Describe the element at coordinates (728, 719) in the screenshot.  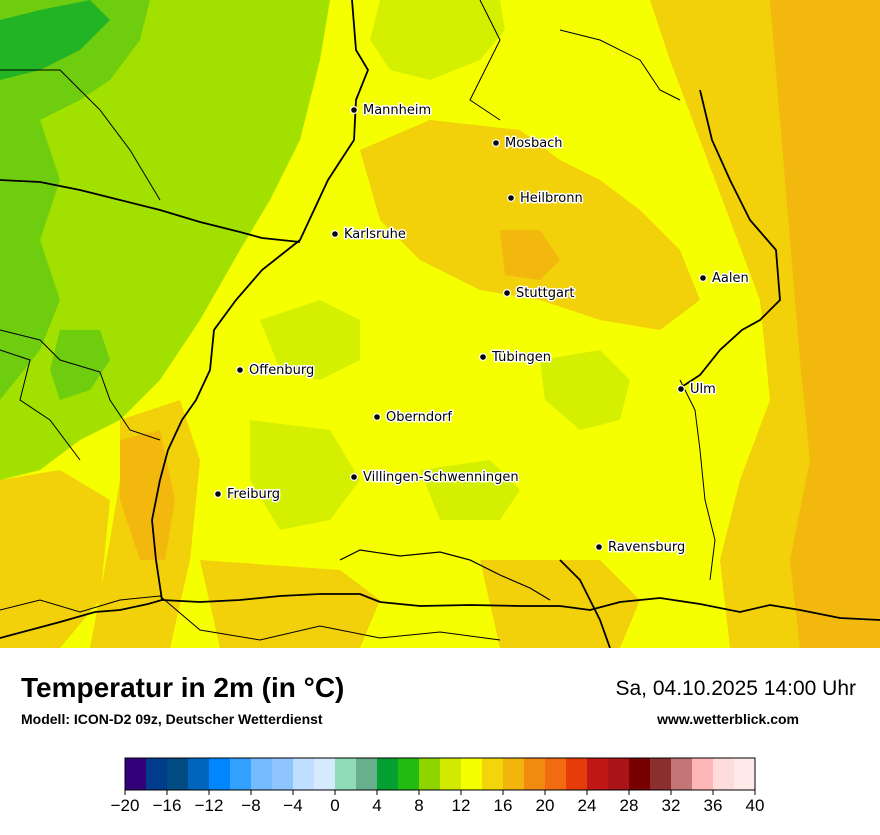
I see `website-link: www.wetterblick.com` at that location.